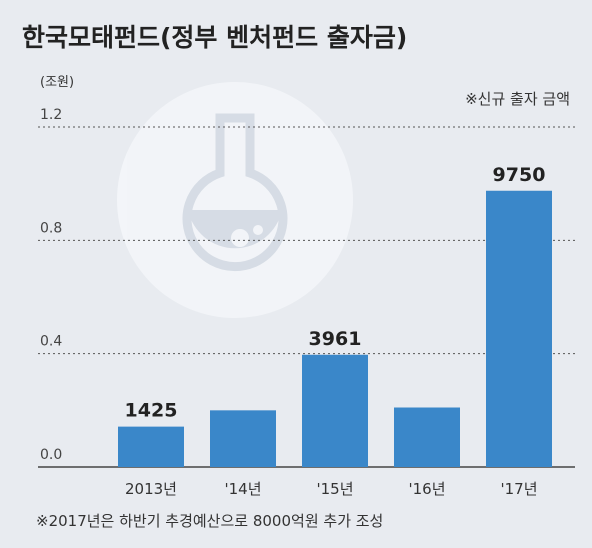 This screenshot has height=548, width=592. What do you see at coordinates (518, 489) in the screenshot?
I see `x-tick-label: '17년` at bounding box center [518, 489].